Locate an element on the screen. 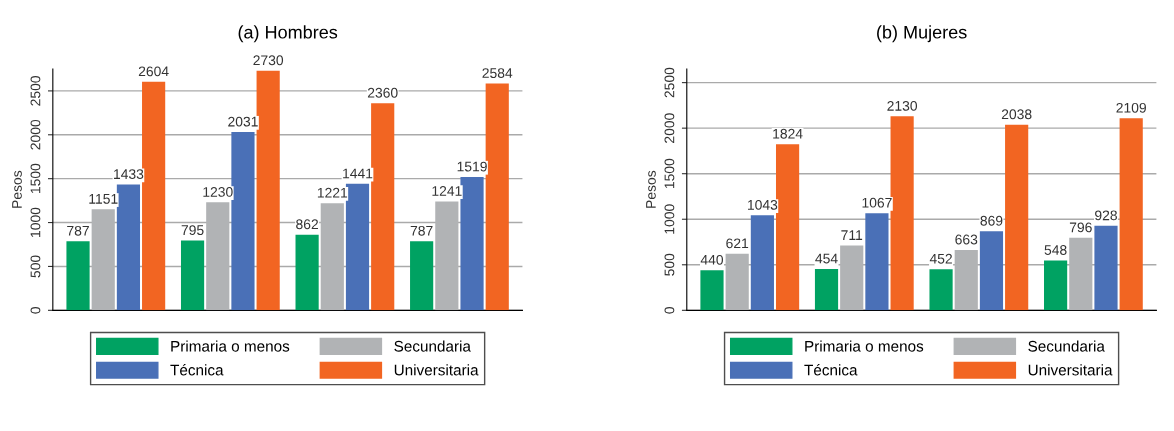 The height and width of the screenshot is (431, 1174). data-label: 1433 is located at coordinates (129, 174).